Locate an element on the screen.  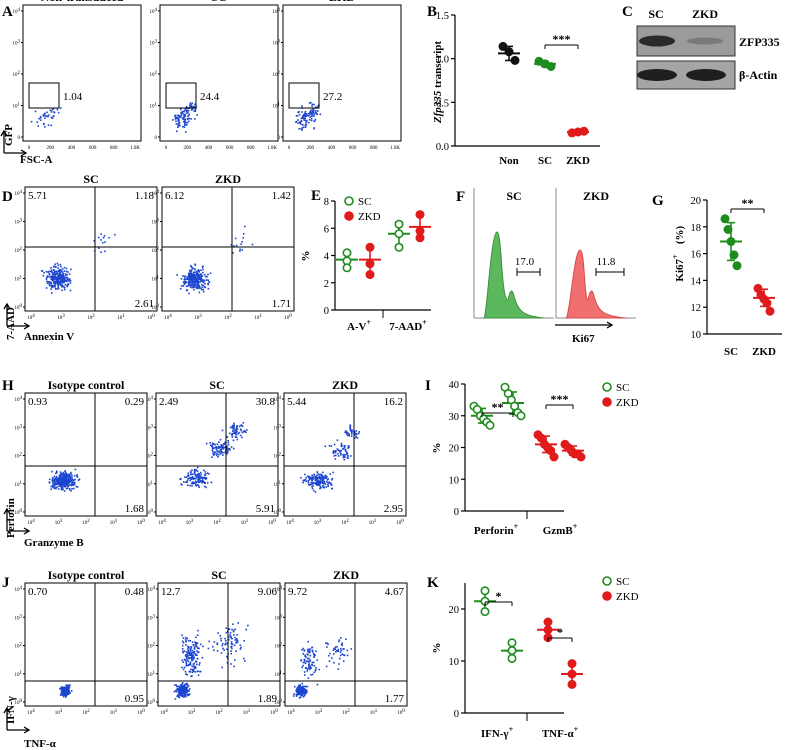
y-tick-label: 30 is located at coordinates (454, 417).